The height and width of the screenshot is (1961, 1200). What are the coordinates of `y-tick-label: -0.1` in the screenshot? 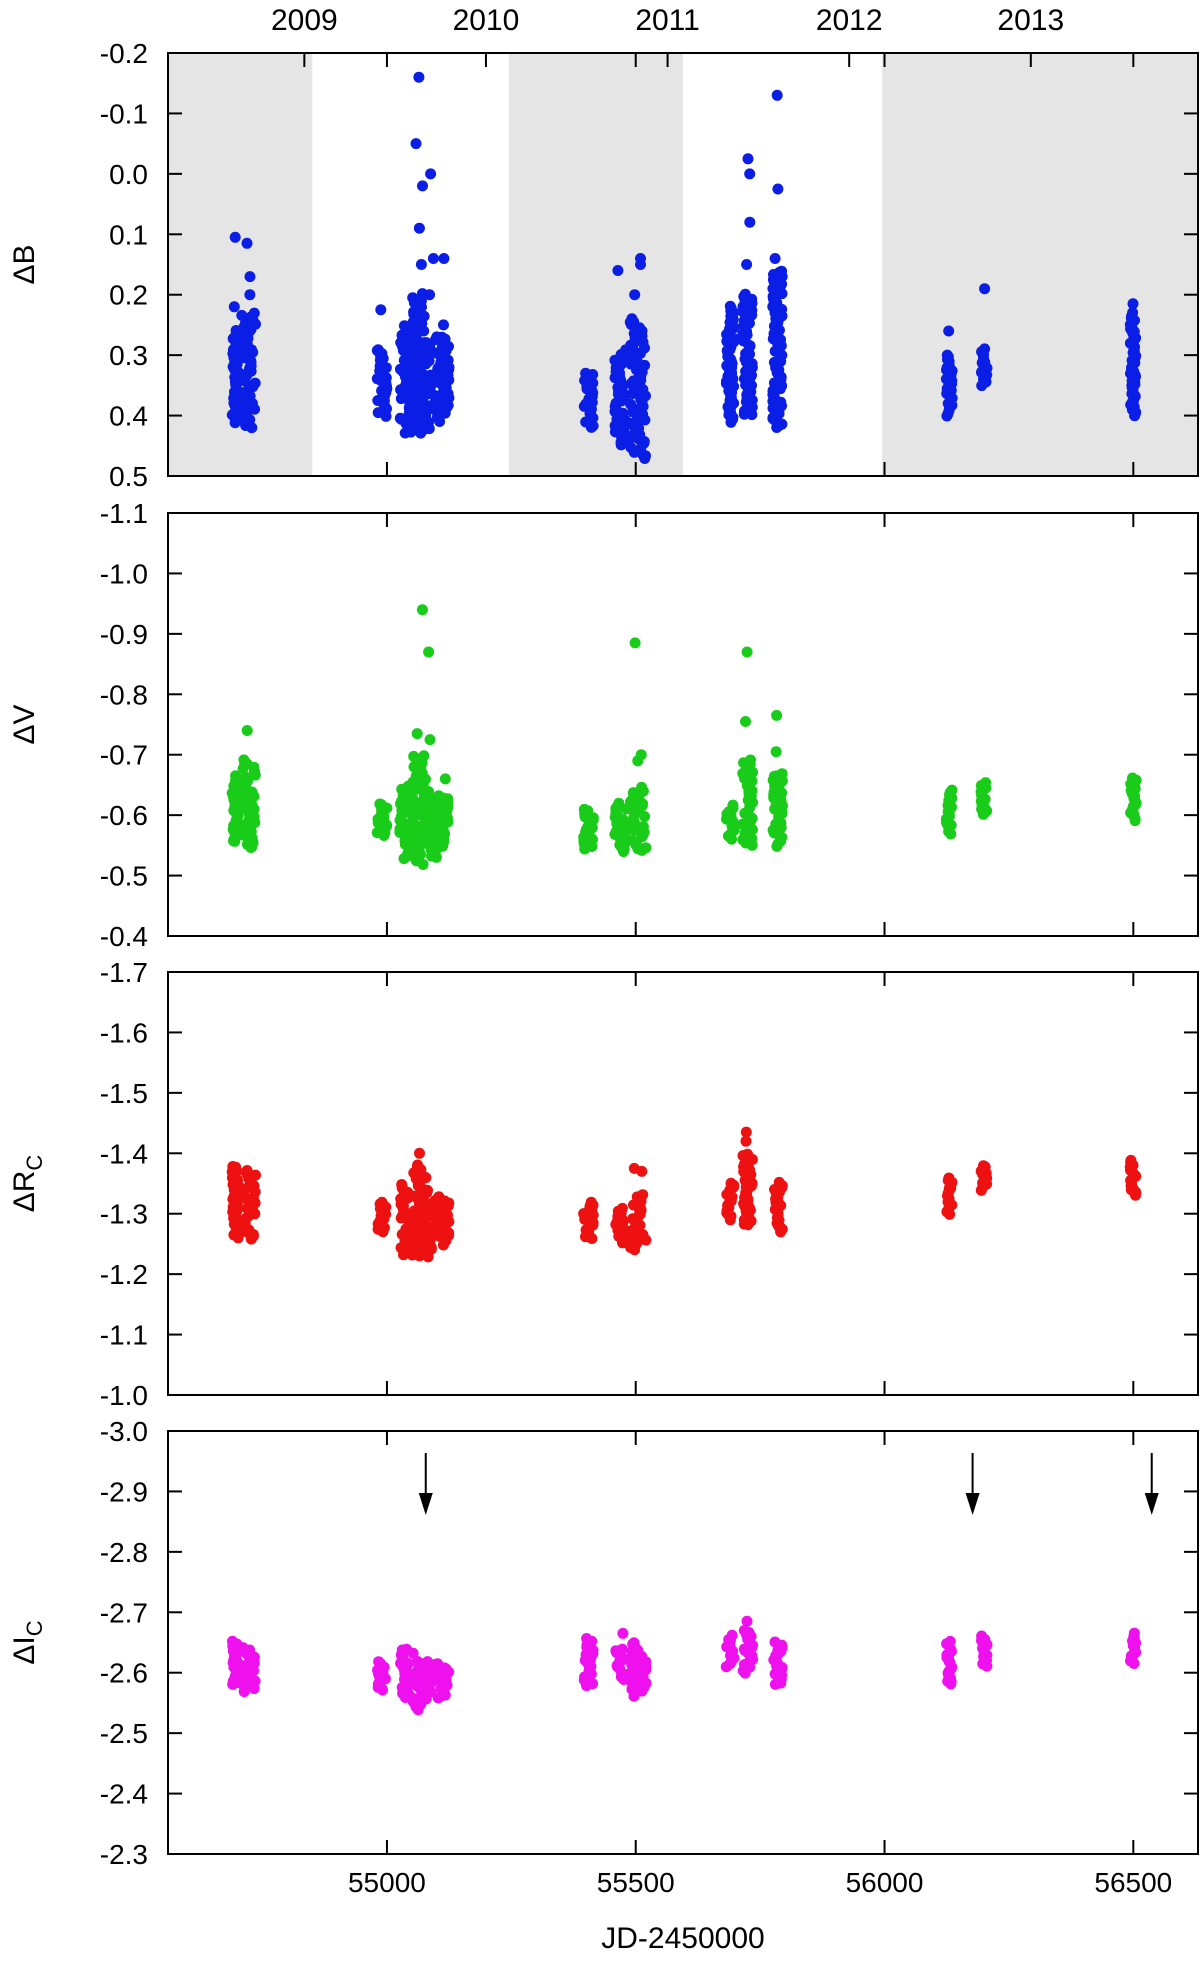 It's located at (124, 113).